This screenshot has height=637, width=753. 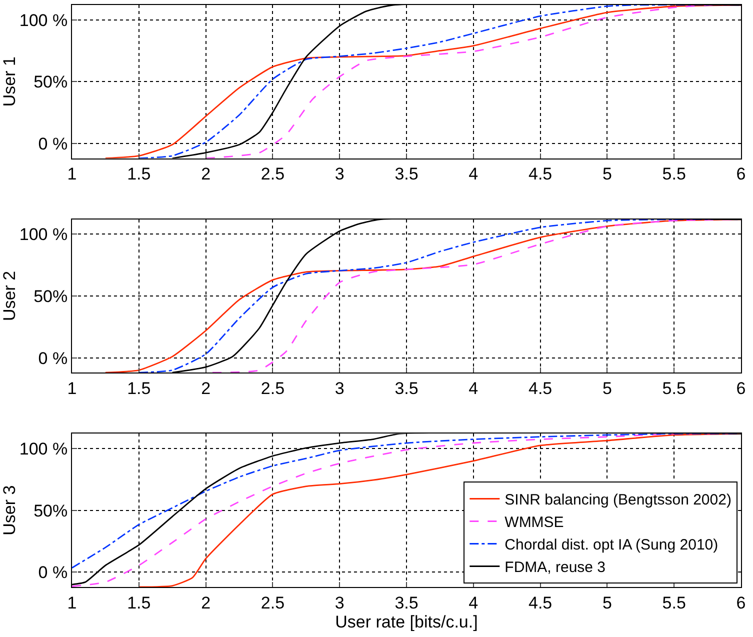 What do you see at coordinates (618, 500) in the screenshot?
I see `legend-label: SINR balancing (Bengtsson 2002)` at bounding box center [618, 500].